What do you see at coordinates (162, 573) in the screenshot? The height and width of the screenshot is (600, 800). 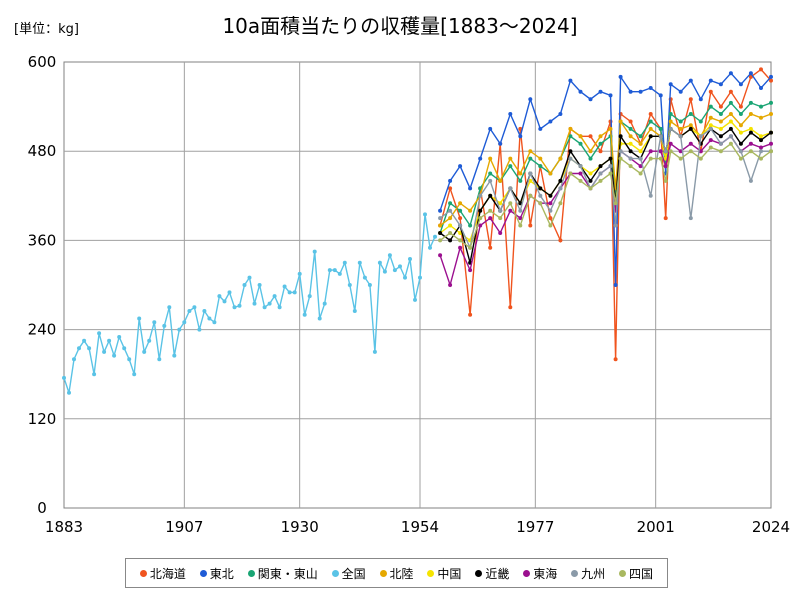 I see `legend-item: 北海道` at bounding box center [162, 573].